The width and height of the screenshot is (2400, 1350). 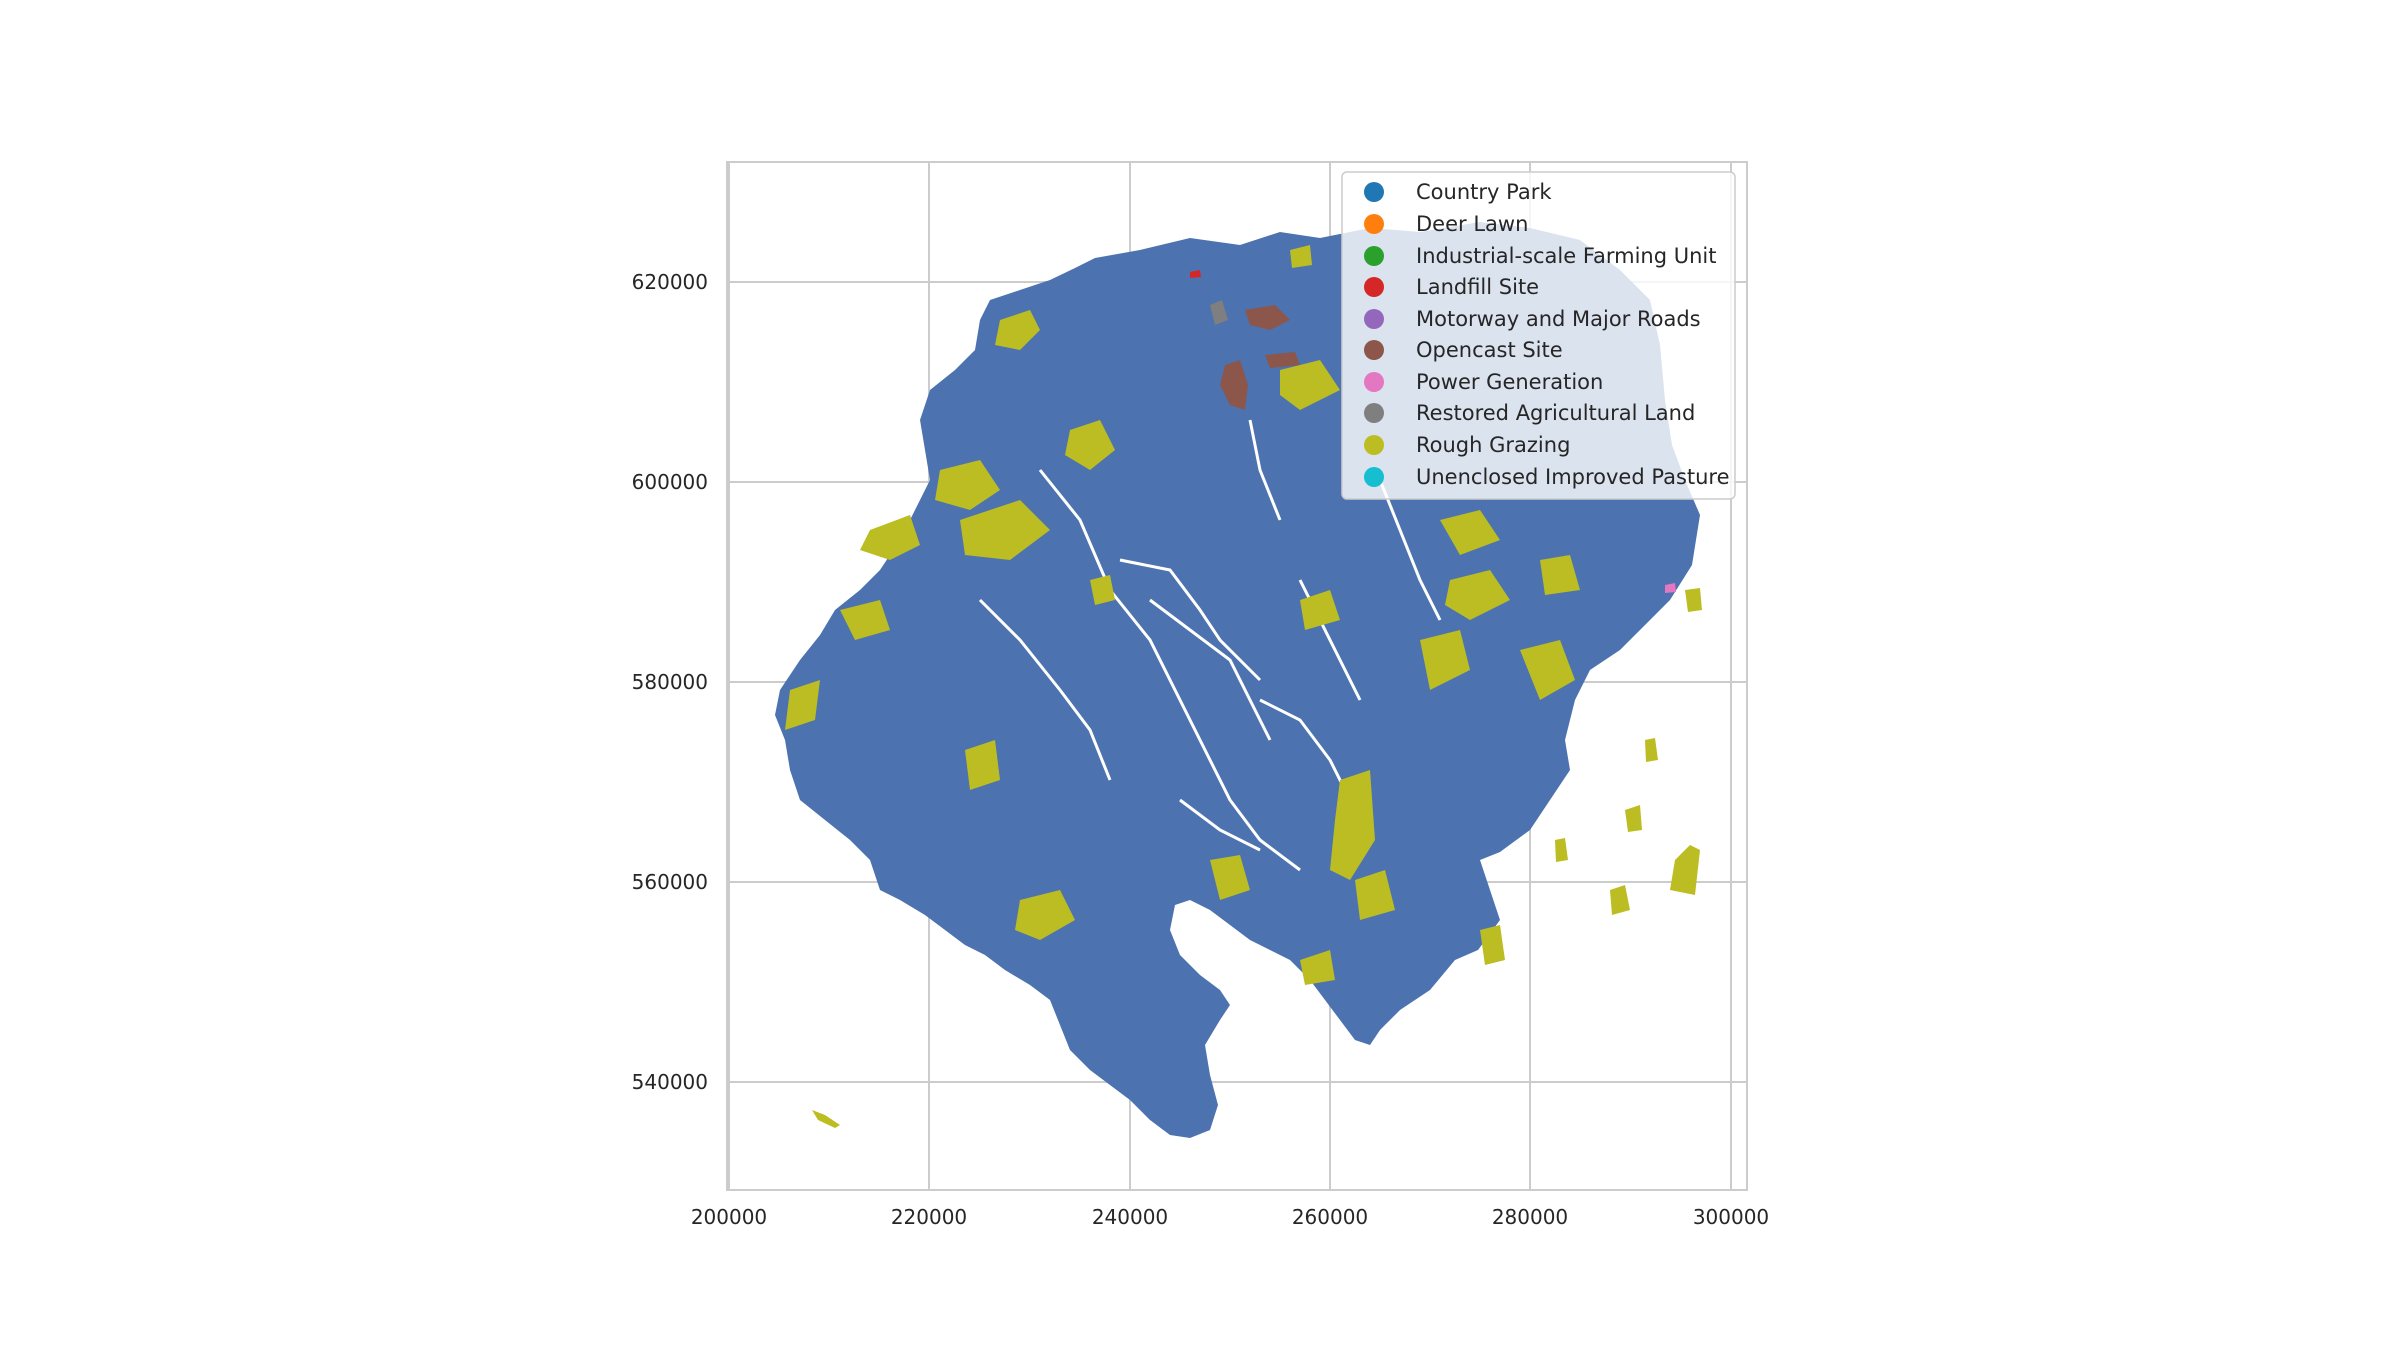 I want to click on legend-item: Landfill Site, so click(x=1451, y=287).